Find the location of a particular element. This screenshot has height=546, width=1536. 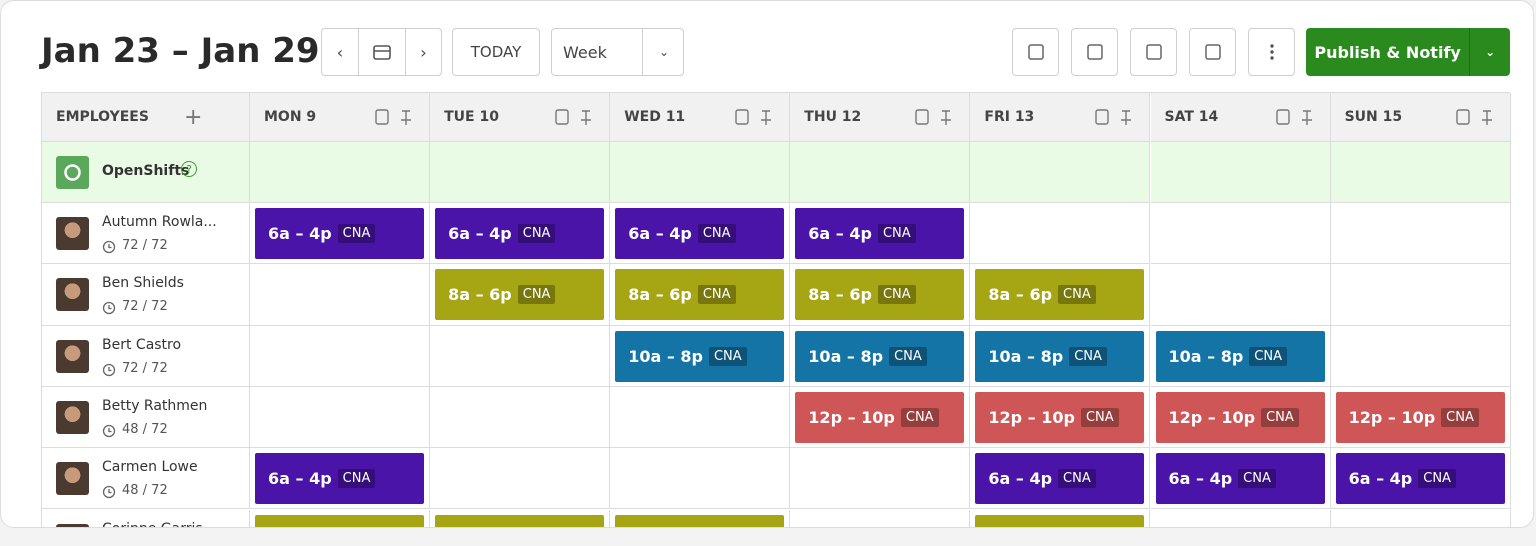

view-select: Week ⌄ is located at coordinates (617, 52).